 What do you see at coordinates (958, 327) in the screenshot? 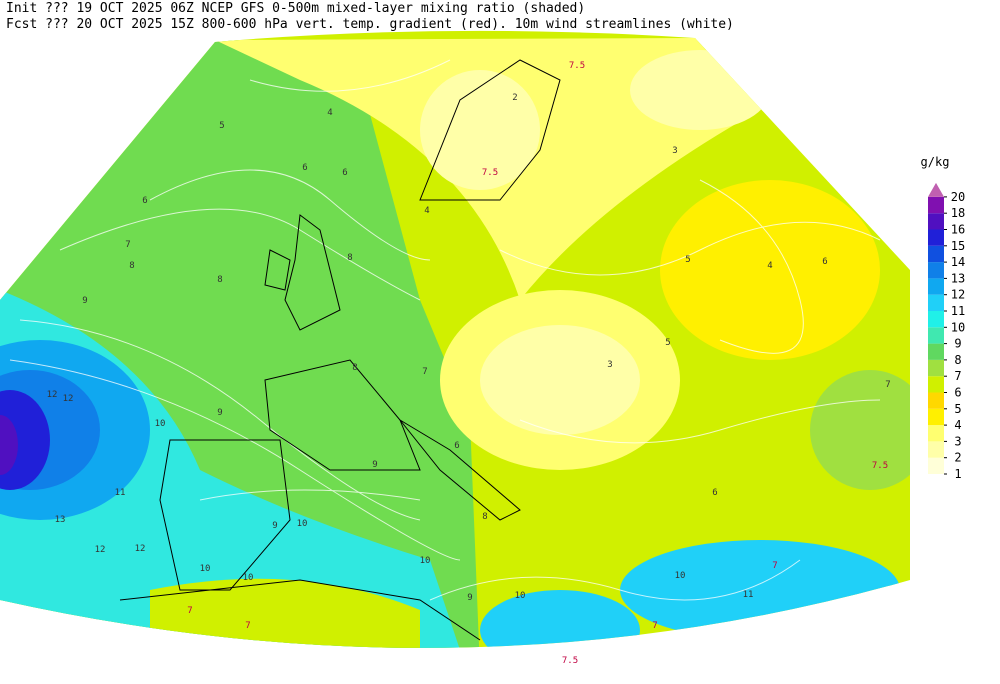
I see `colorbar-label: 10` at bounding box center [958, 327].